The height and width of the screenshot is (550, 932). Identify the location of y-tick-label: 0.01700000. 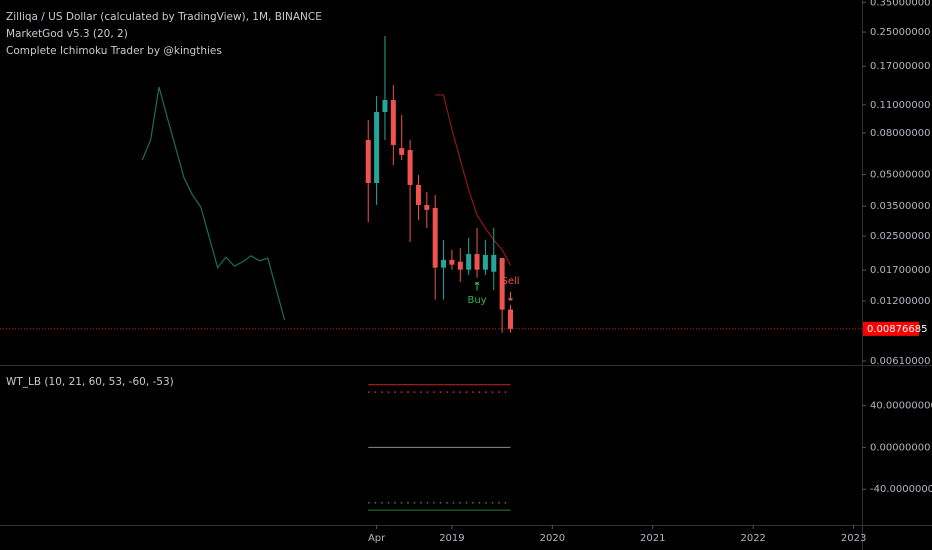
(900, 270).